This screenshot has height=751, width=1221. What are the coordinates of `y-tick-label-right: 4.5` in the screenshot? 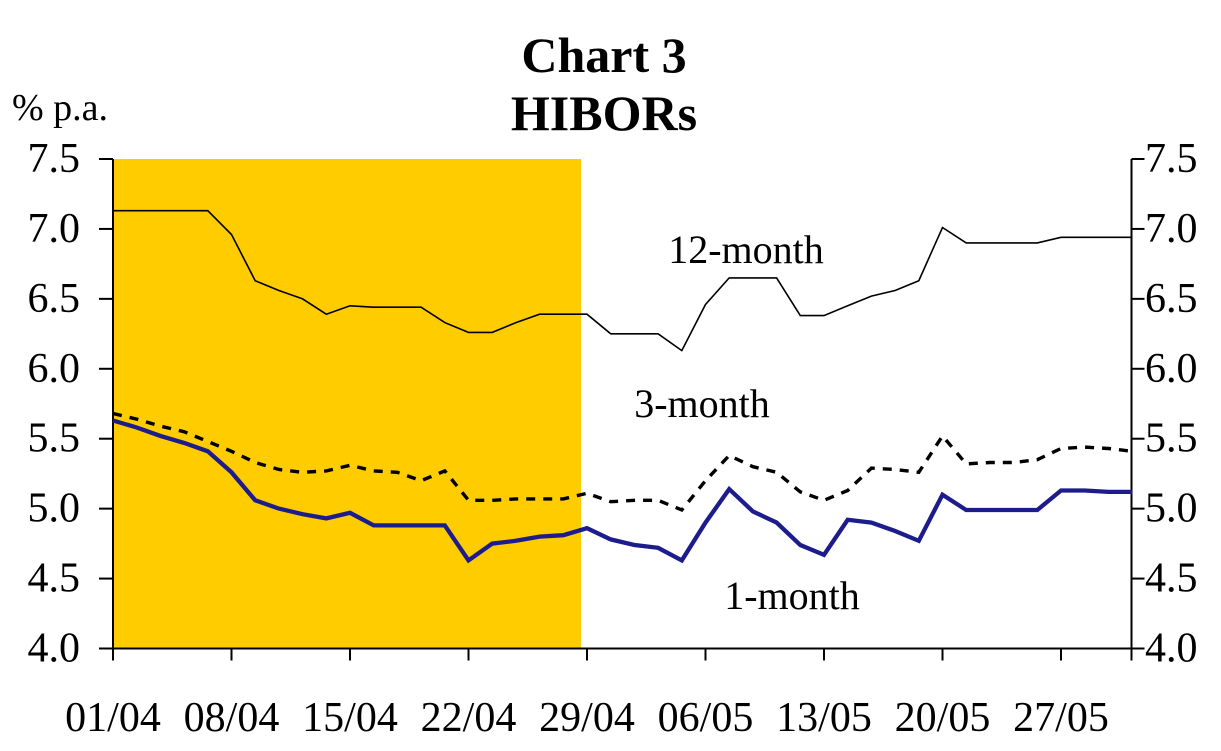 It's located at (1171, 579).